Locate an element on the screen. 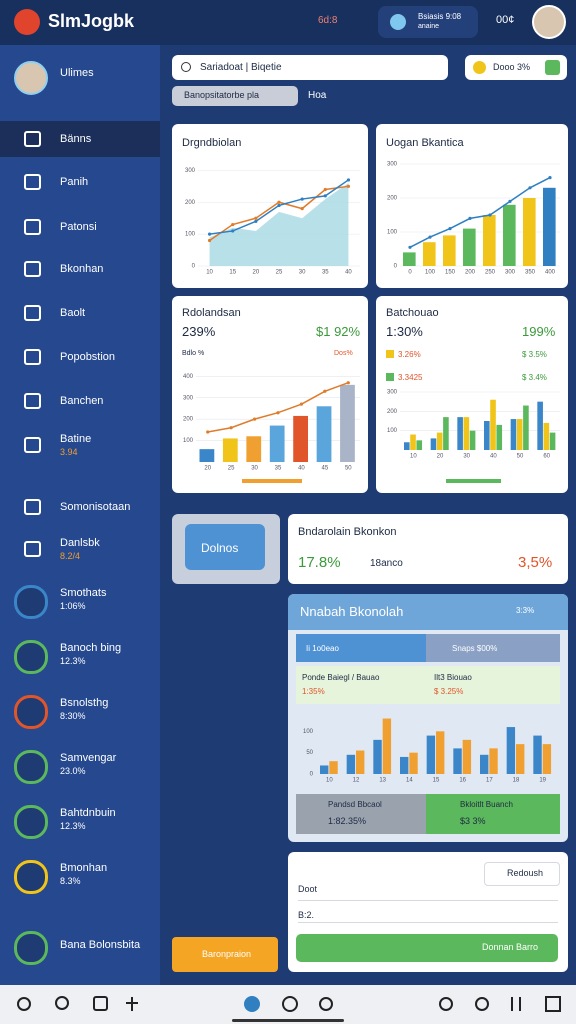 Image resolution: width=576 pixels, height=1024 pixels. submit-button: Donnan Barro is located at coordinates (427, 948).